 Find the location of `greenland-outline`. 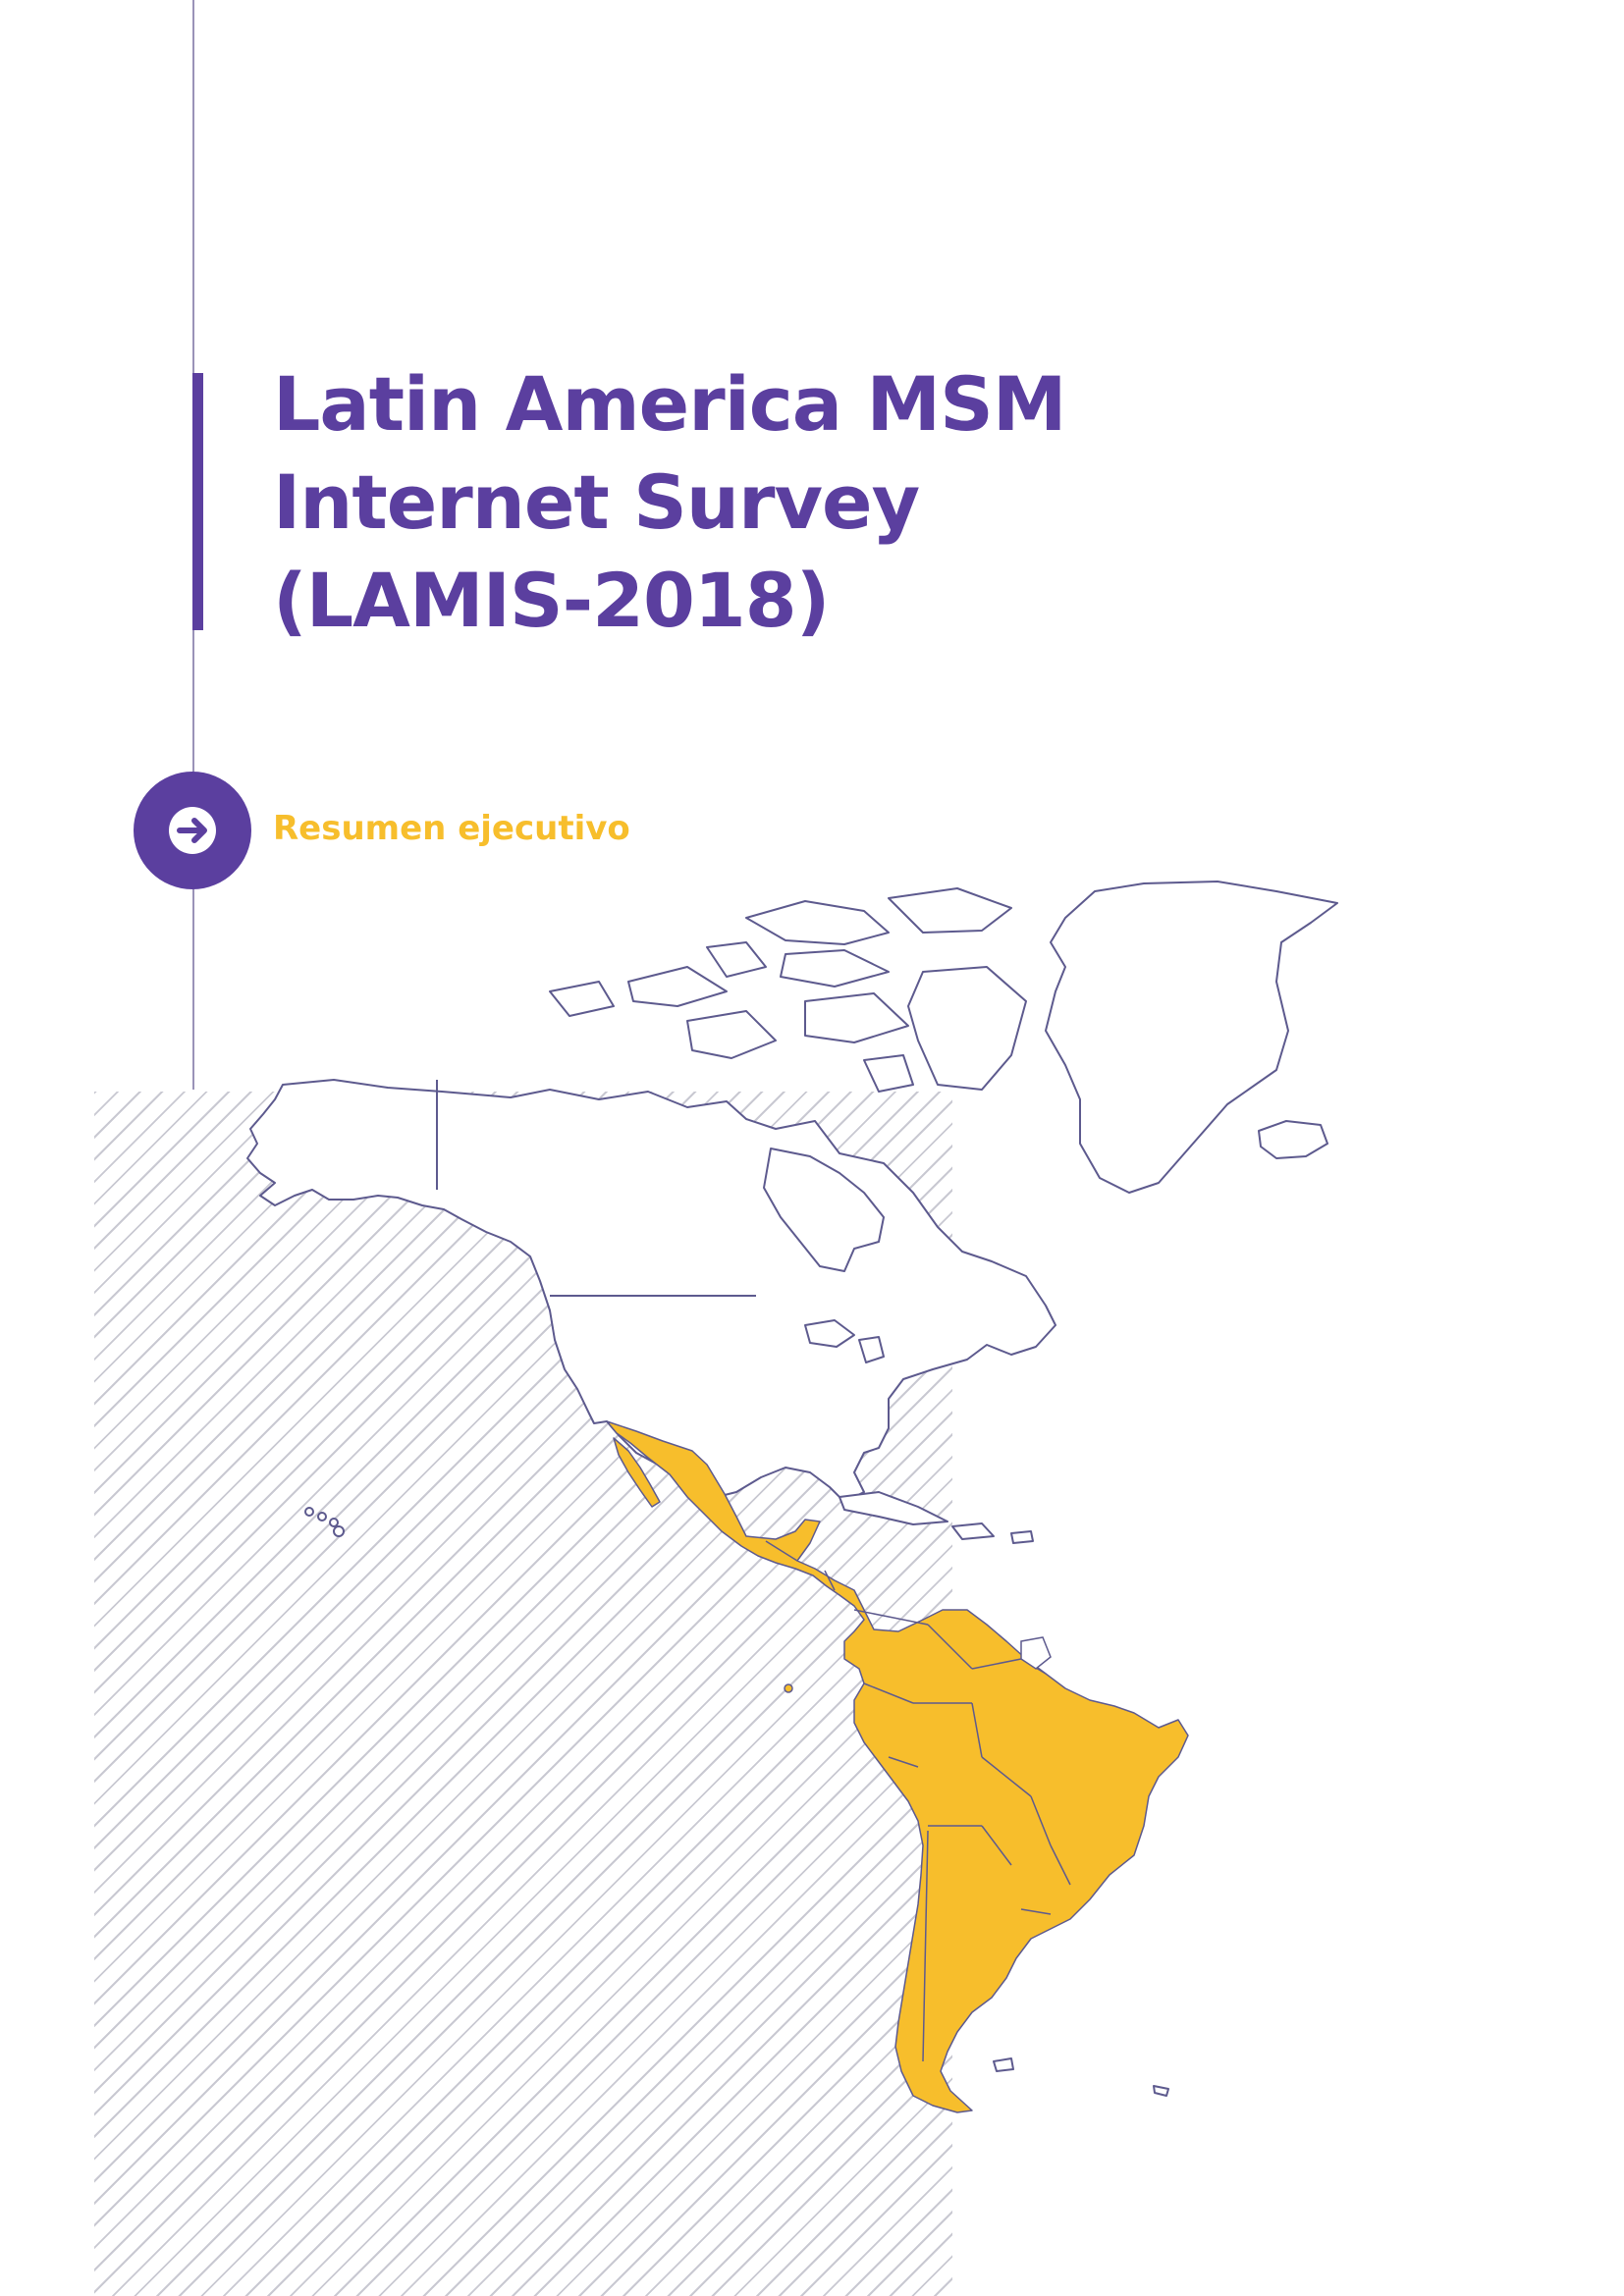

greenland-outline is located at coordinates (1191, 1038).